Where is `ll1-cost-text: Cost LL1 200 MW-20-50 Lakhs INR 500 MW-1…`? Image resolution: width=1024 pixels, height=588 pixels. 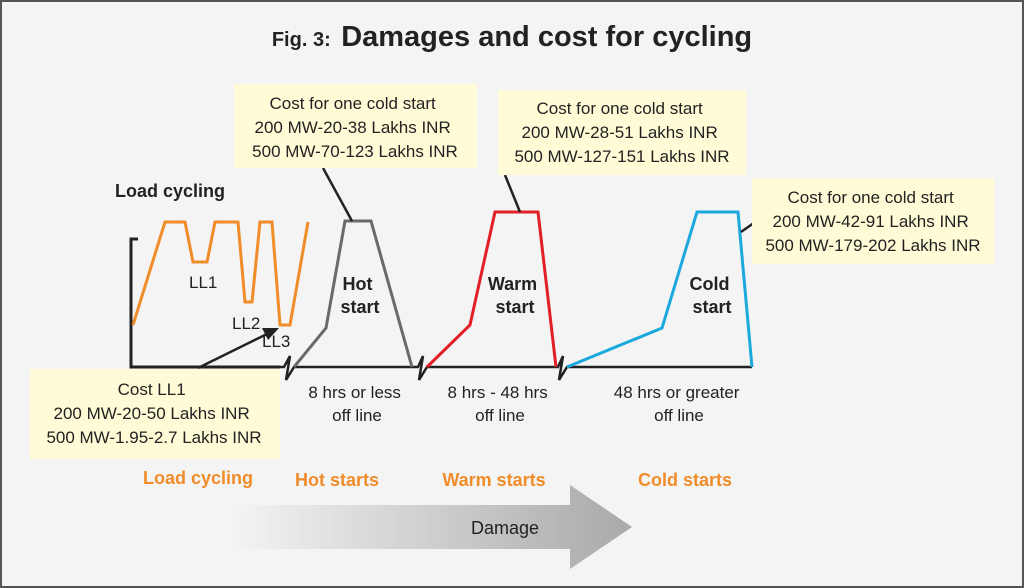 ll1-cost-text: Cost LL1 200 MW-20-50 Lakhs INR 500 MW-1… is located at coordinates (153, 413).